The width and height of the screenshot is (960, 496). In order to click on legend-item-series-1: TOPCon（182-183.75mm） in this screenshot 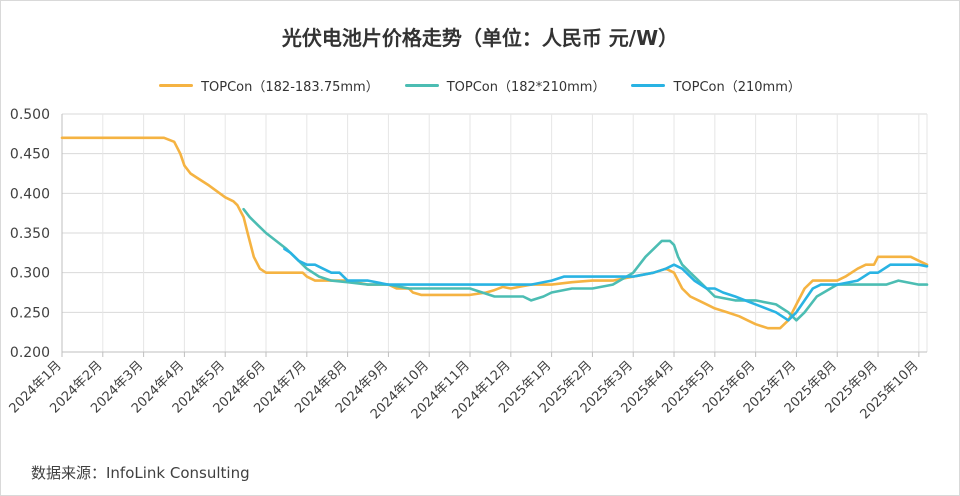, I will do `click(269, 85)`.